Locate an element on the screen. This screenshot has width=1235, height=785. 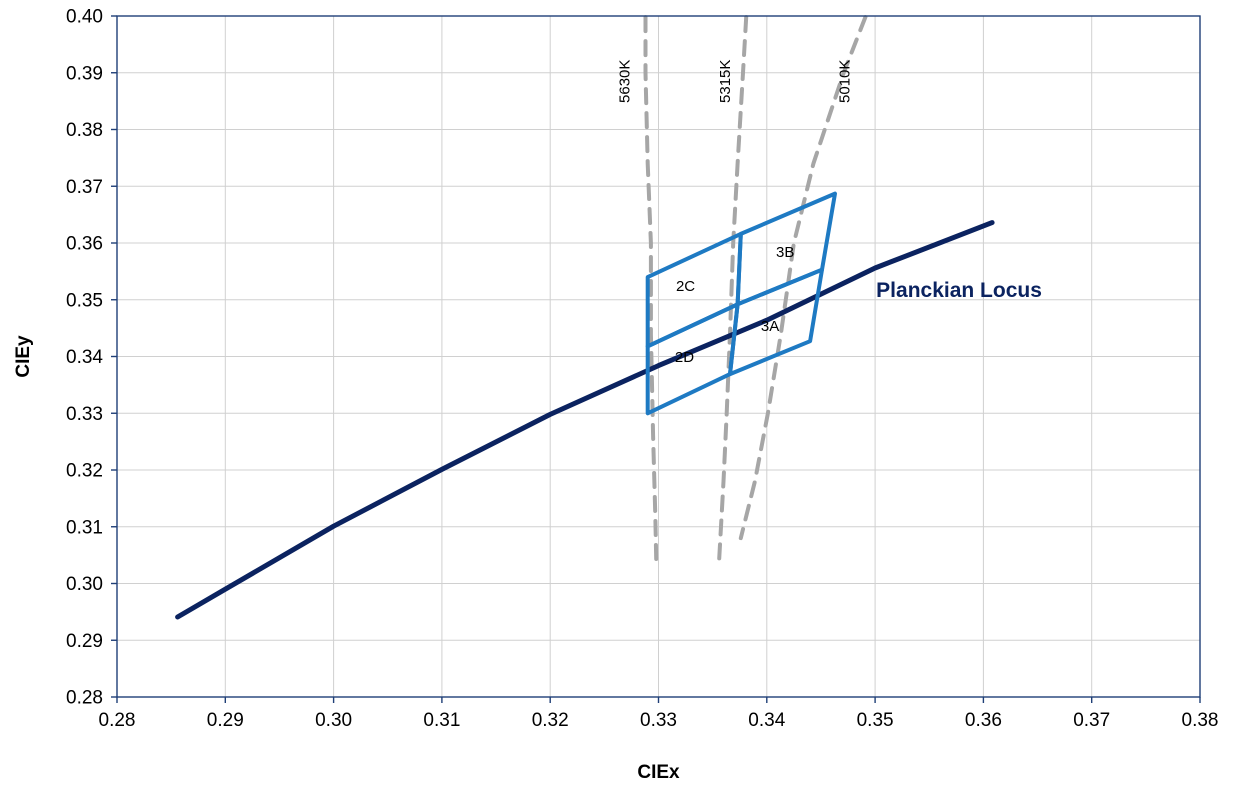
x-axis-title: CIEx is located at coordinates (658, 772).